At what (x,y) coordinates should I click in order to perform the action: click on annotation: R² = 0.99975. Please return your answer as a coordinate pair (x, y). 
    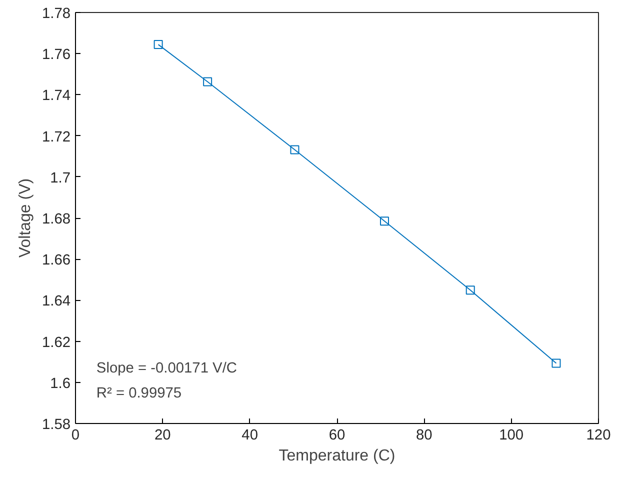
    Looking at the image, I should click on (139, 393).